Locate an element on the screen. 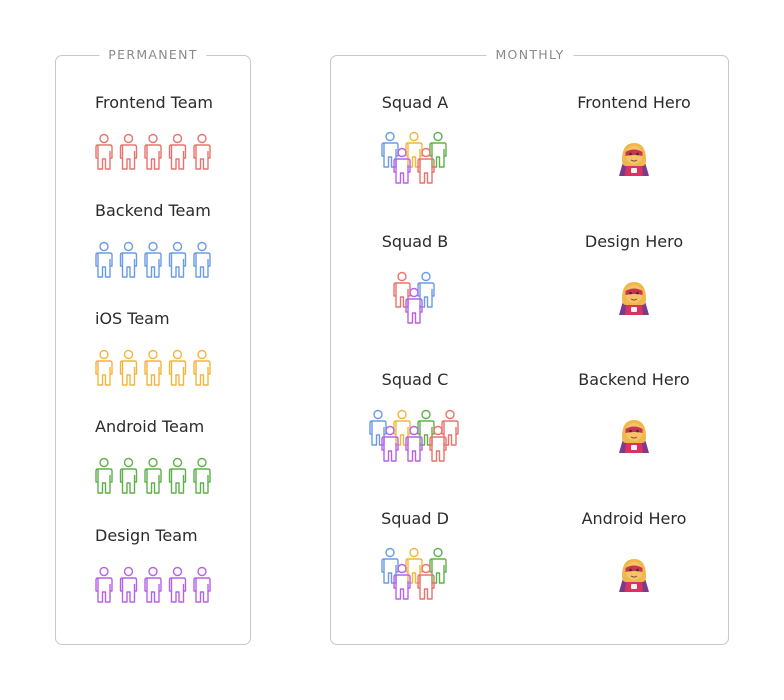 This screenshot has height=700, width=784. squad-people-c is located at coordinates (414, 435).